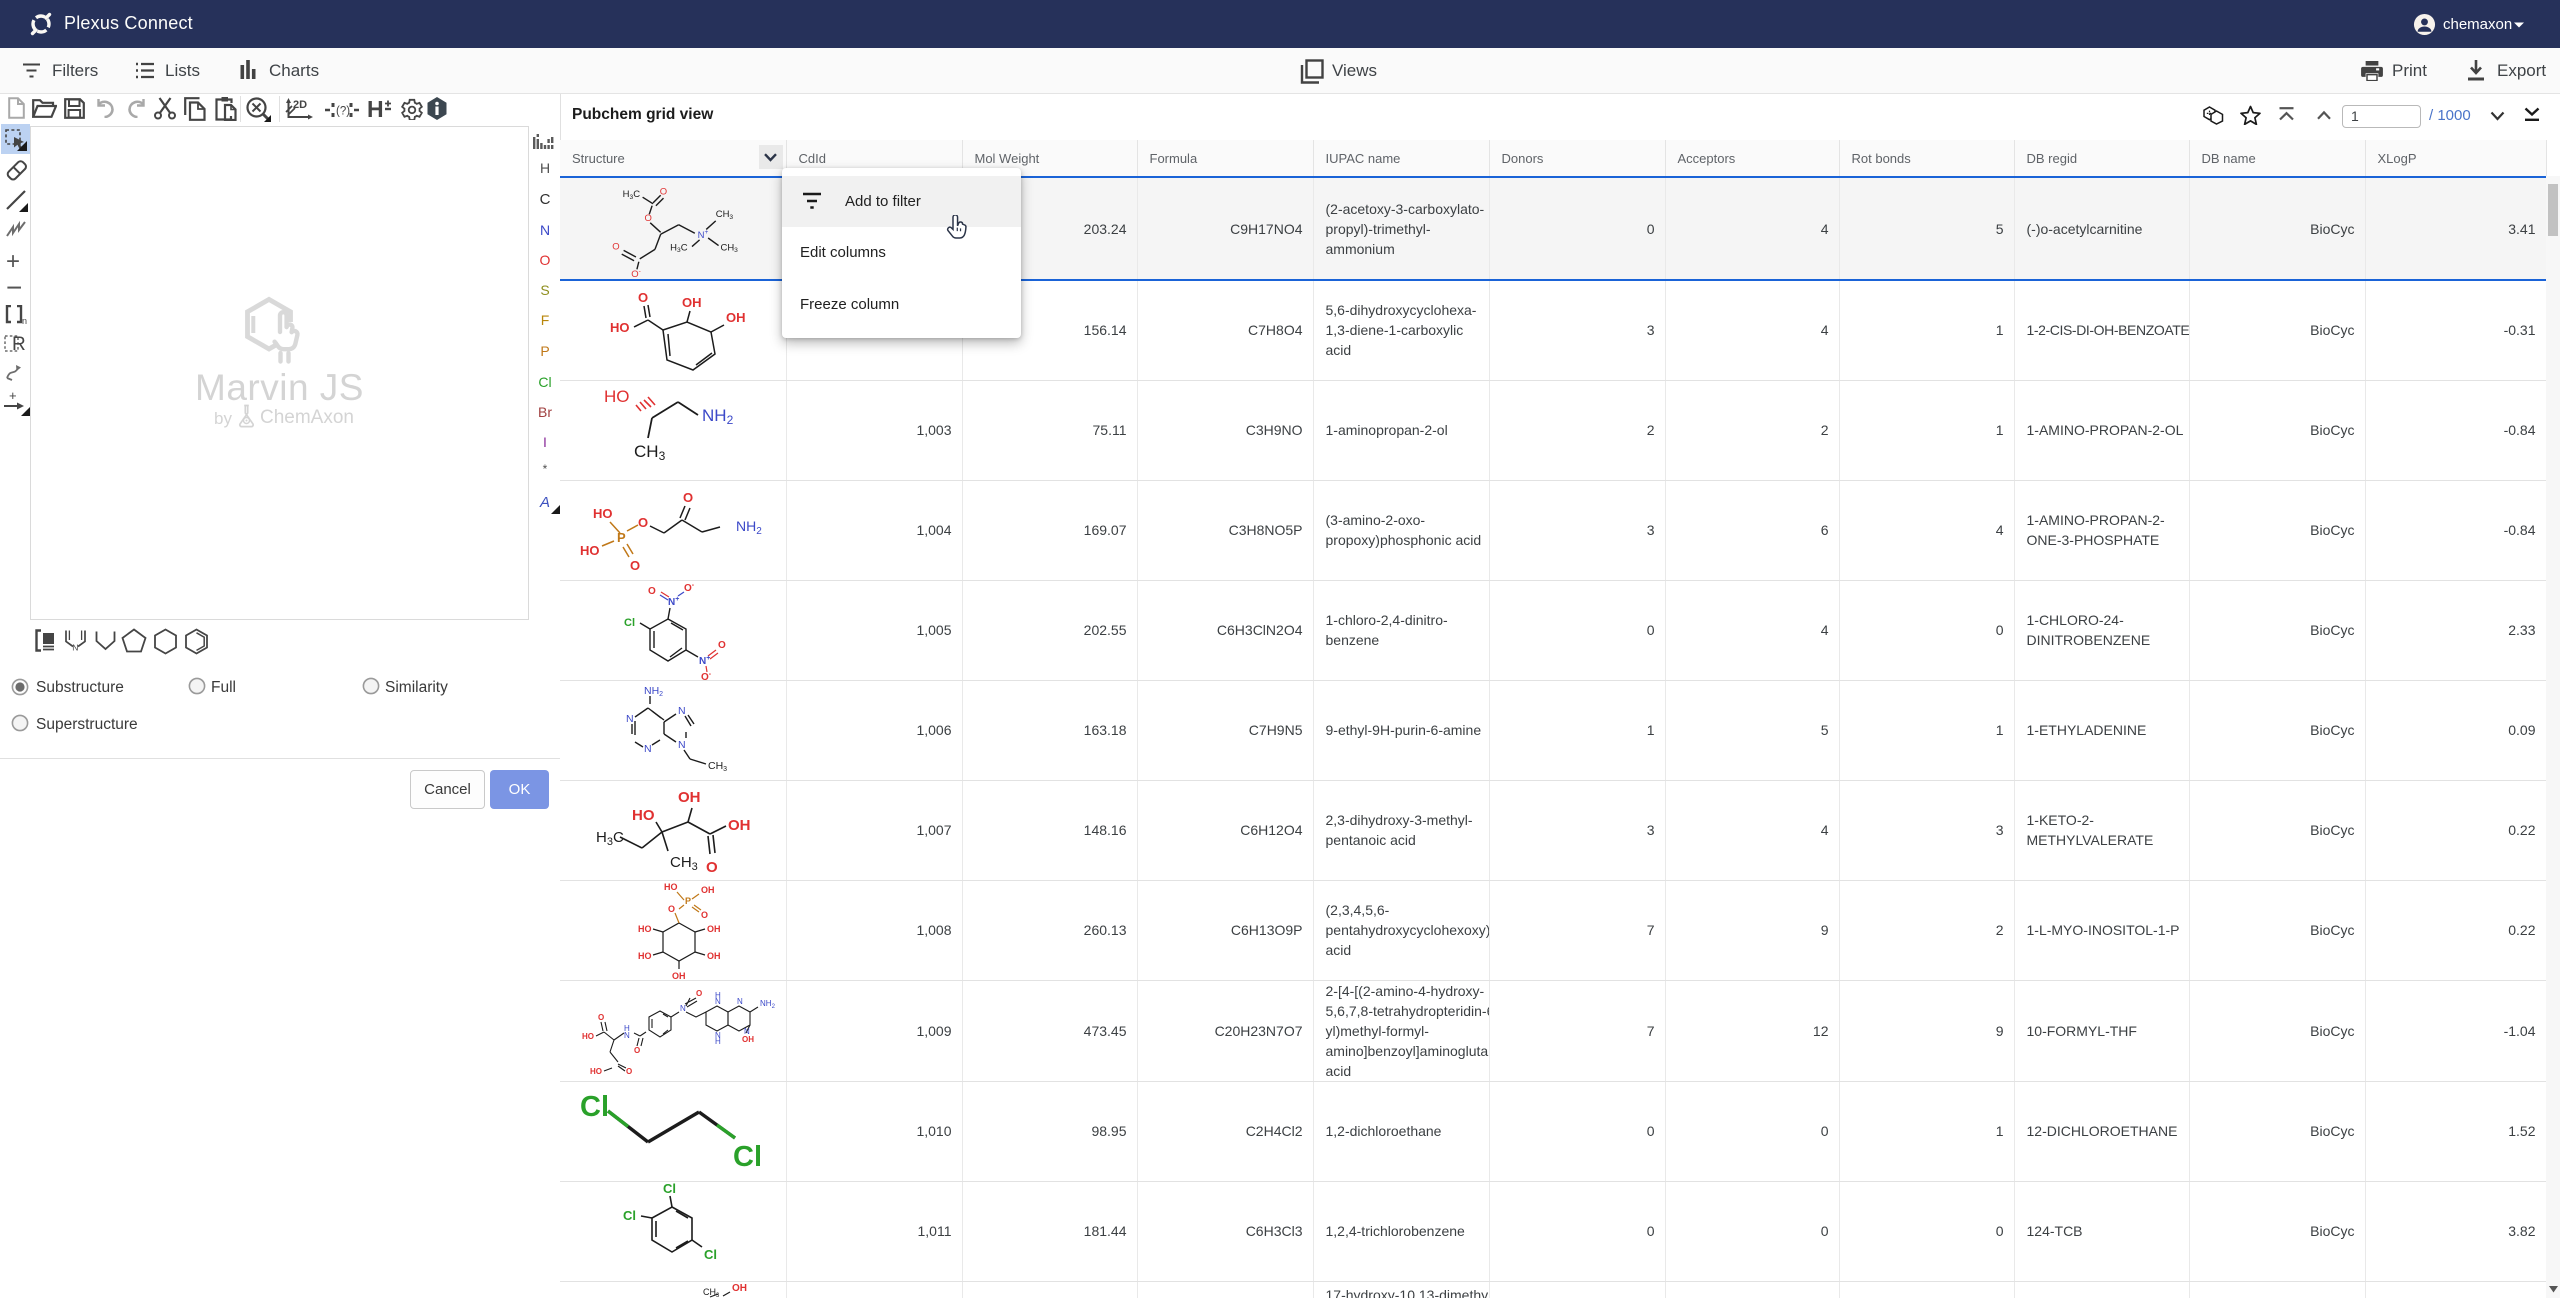 The image size is (2560, 1298). I want to click on svg-text: 2D, so click(300, 105).